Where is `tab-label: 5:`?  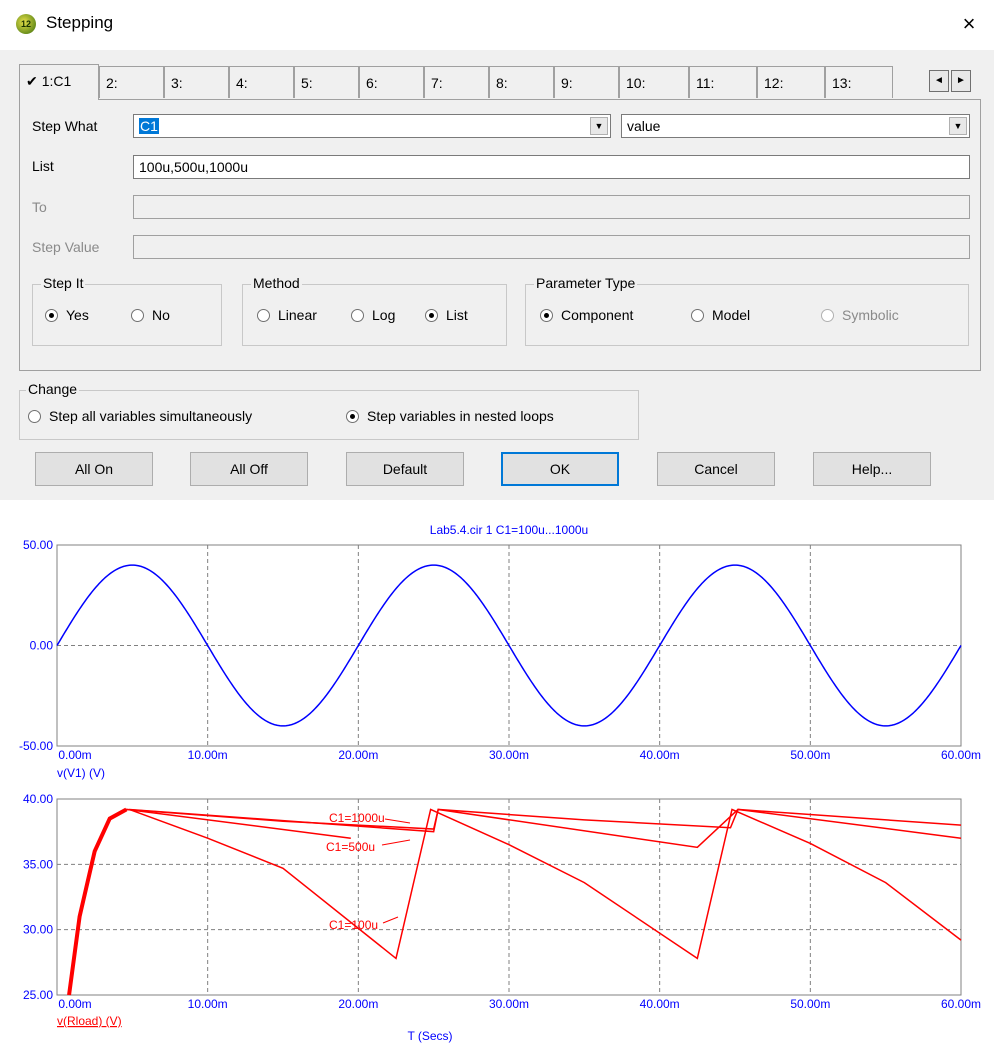
tab-label: 5: is located at coordinates (307, 83).